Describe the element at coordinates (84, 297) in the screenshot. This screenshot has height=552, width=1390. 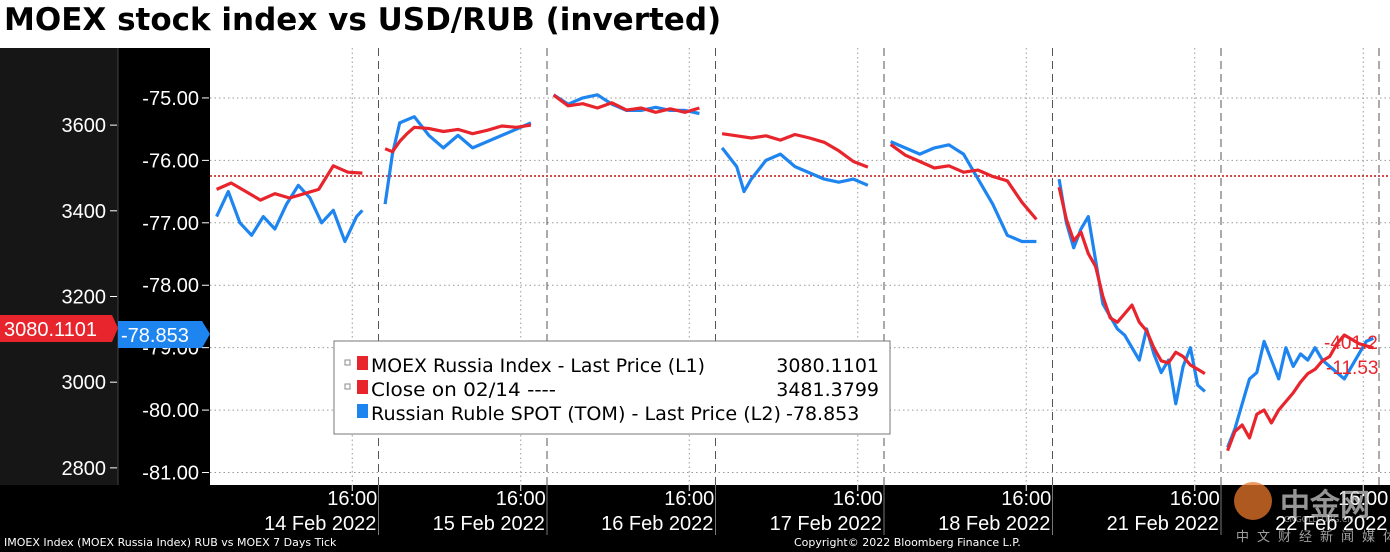
I see `left-tick-label: 3200` at that location.